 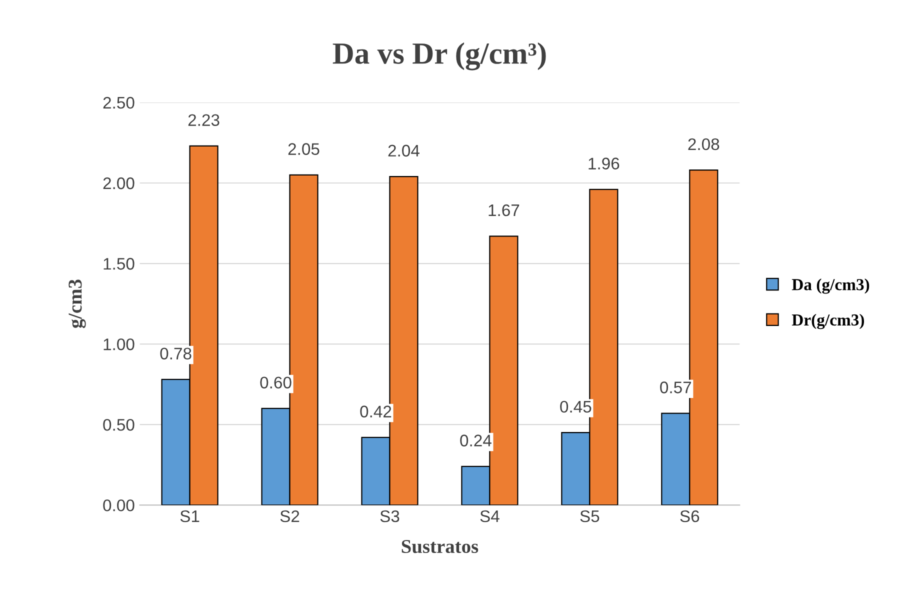 I want to click on data-label: 2.05, so click(x=304, y=149).